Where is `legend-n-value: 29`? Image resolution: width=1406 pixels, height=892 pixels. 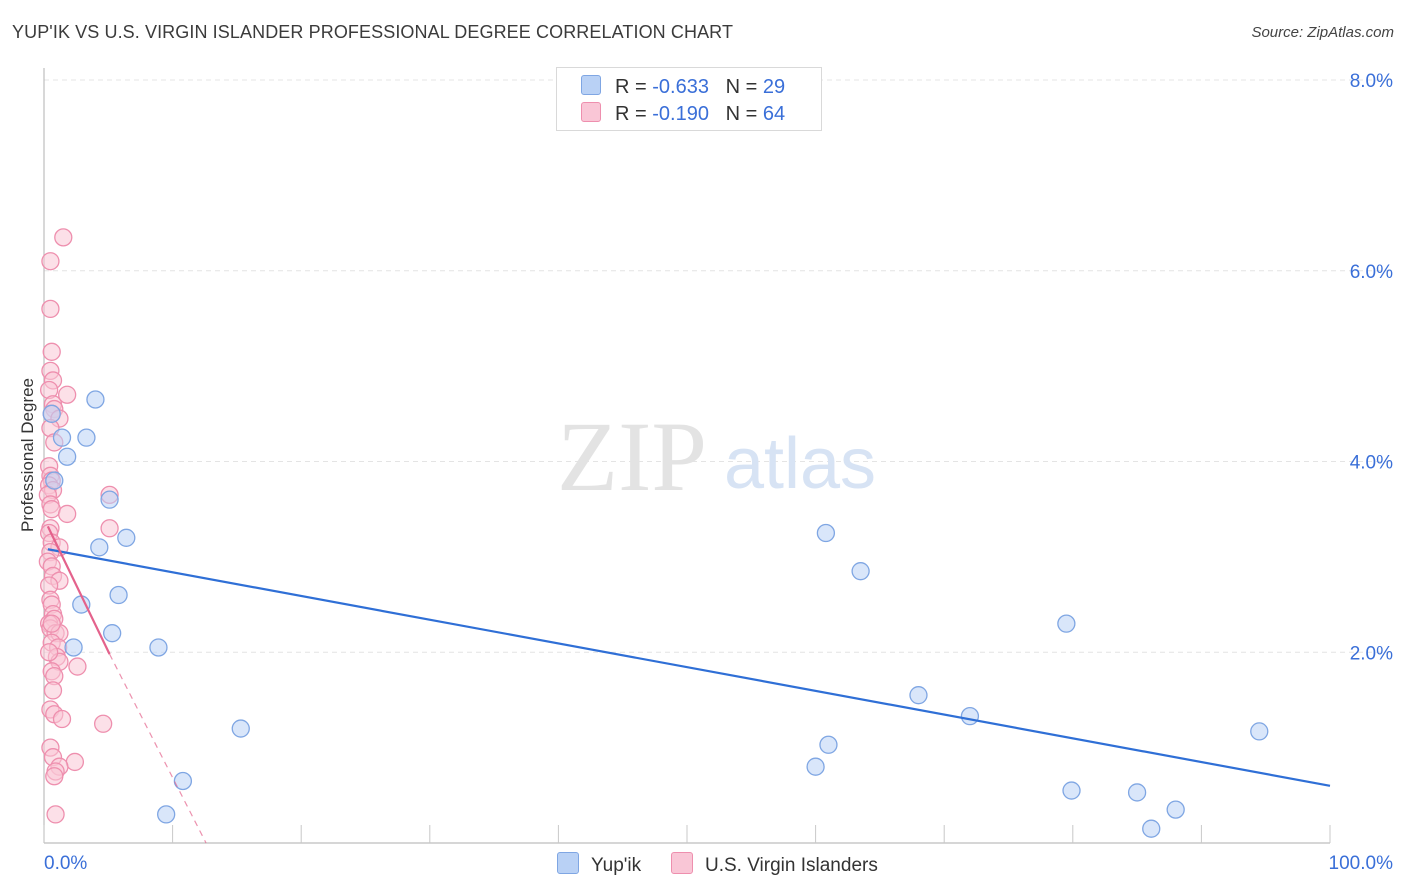
legend-n-value: 29 is located at coordinates (774, 87).